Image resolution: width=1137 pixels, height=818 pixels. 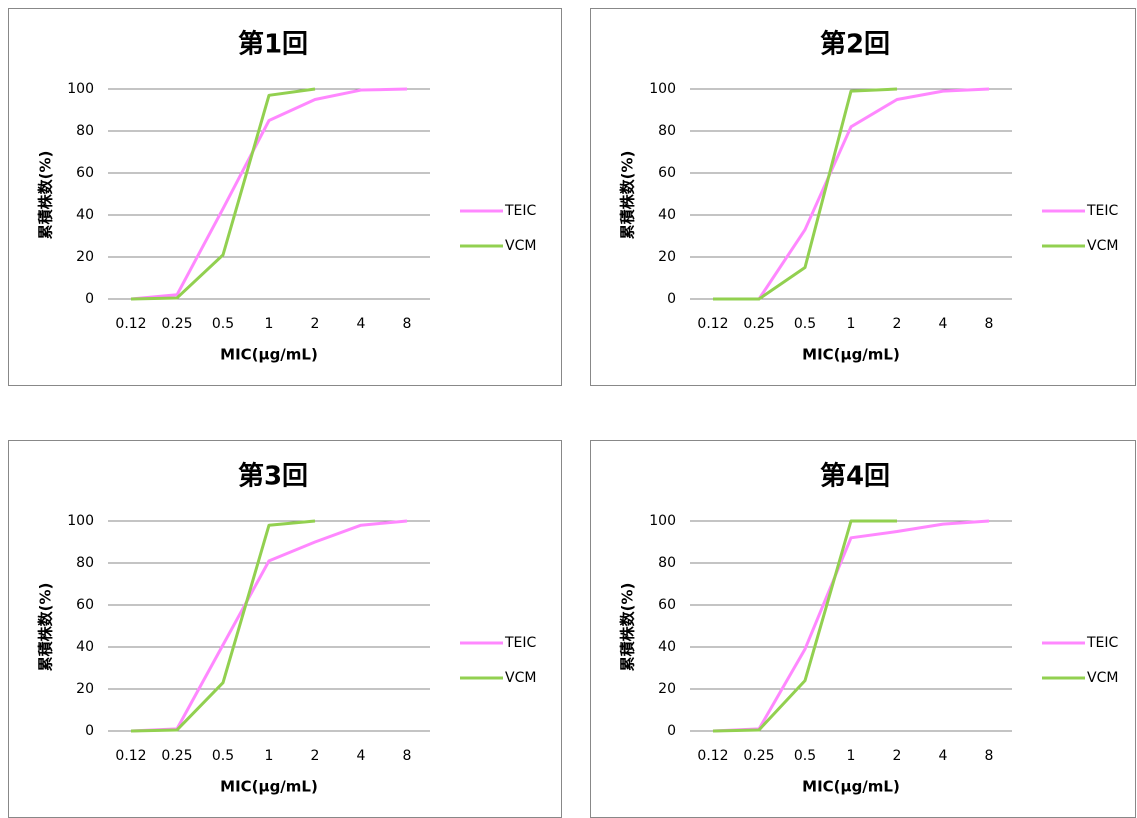 What do you see at coordinates (855, 44) in the screenshot?
I see `chart-title: 第2回` at bounding box center [855, 44].